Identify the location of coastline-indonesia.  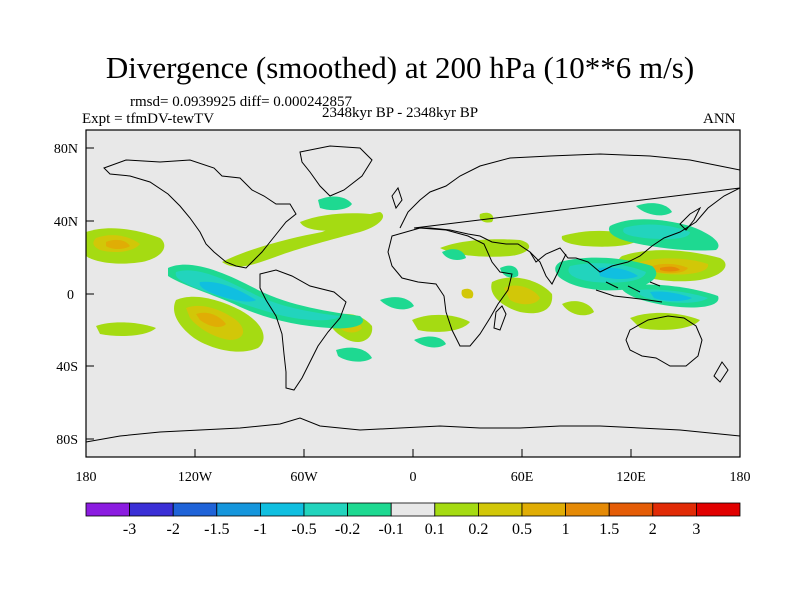
(629, 292).